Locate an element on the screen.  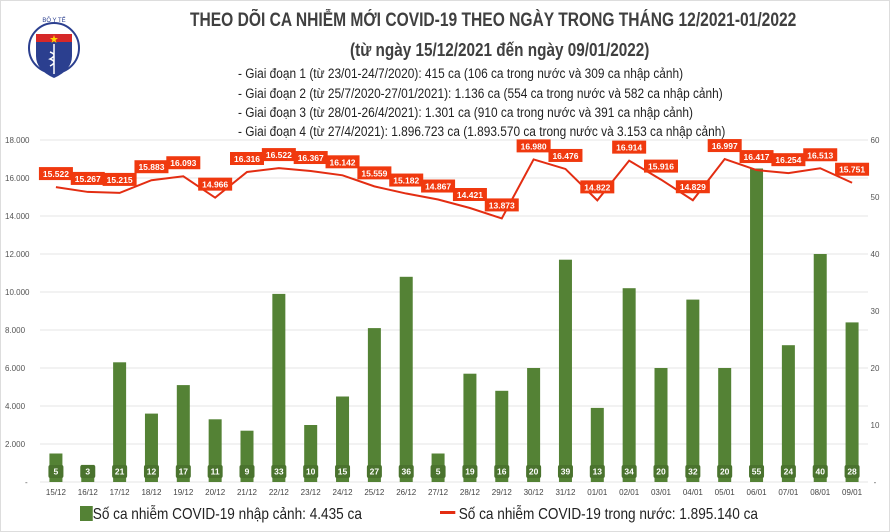
line-value-label: 15.267 is located at coordinates (88, 179).